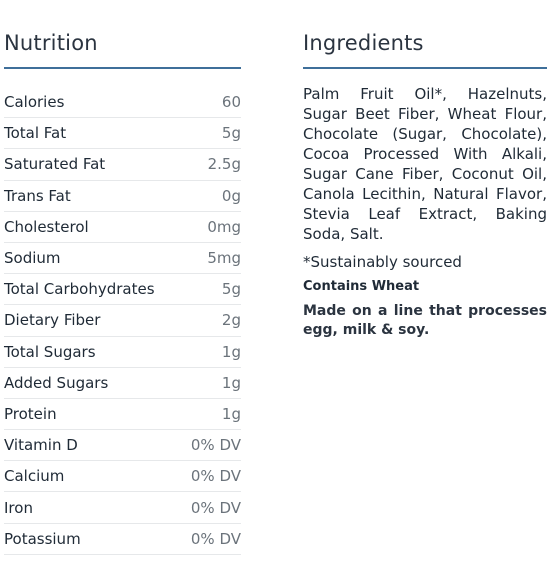 Image resolution: width=550 pixels, height=574 pixels. What do you see at coordinates (50, 351) in the screenshot?
I see `nutrient-name: Total Sugars` at bounding box center [50, 351].